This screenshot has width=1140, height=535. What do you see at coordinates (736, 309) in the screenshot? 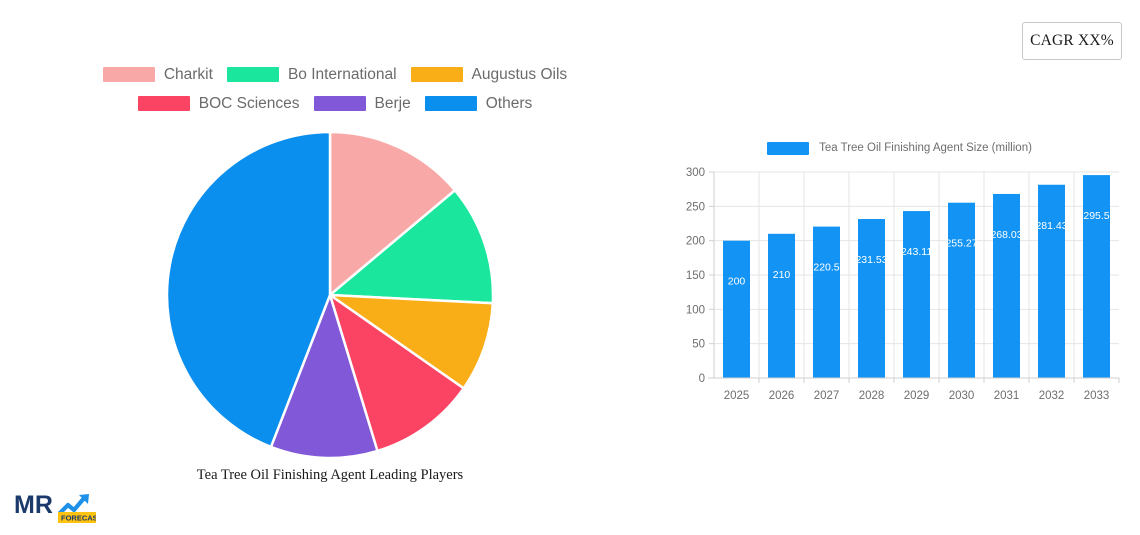
I see `bar-2025` at bounding box center [736, 309].